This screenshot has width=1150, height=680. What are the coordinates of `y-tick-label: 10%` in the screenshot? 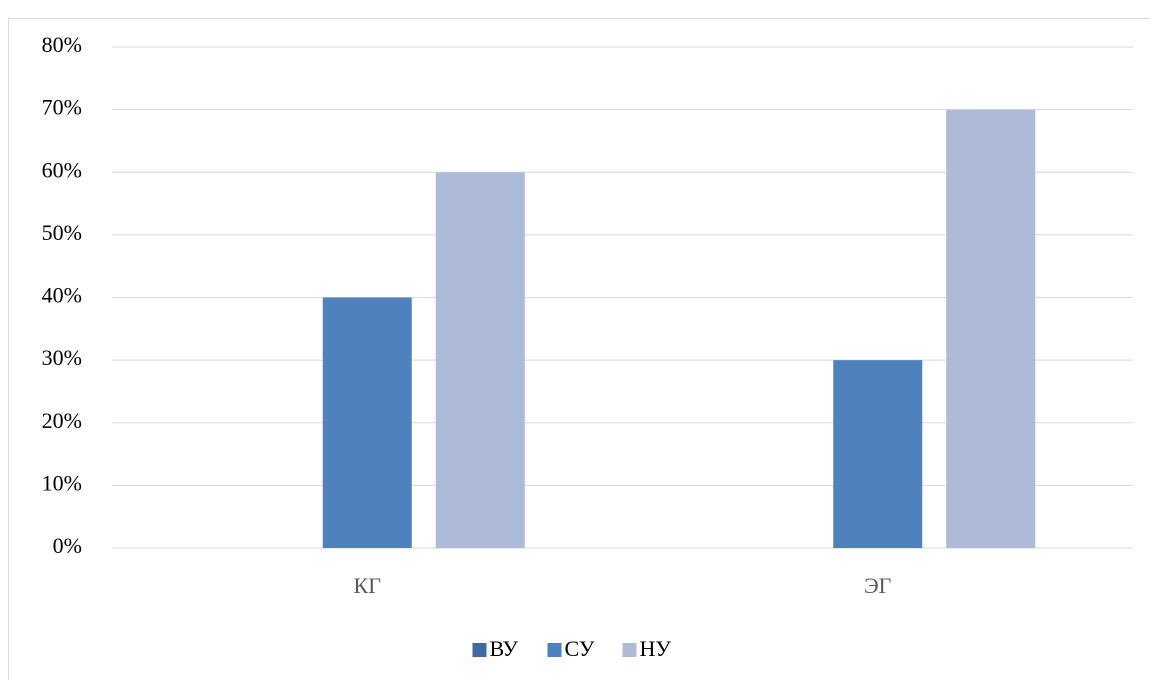 It's located at (62, 482).